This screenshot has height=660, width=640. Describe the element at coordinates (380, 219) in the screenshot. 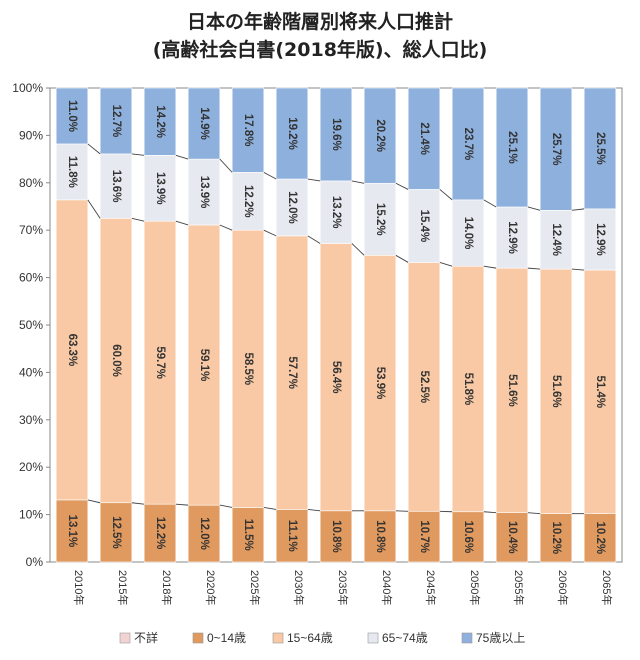

I see `data-label: 15.2%` at that location.